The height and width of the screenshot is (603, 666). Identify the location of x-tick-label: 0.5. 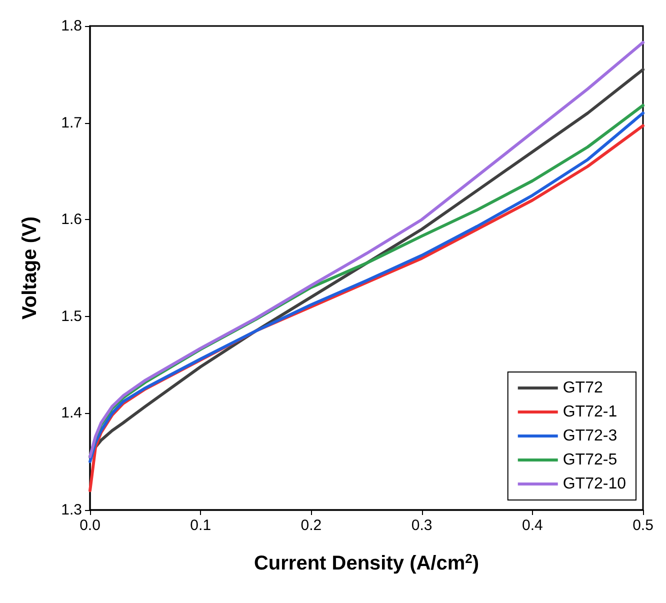
(643, 525).